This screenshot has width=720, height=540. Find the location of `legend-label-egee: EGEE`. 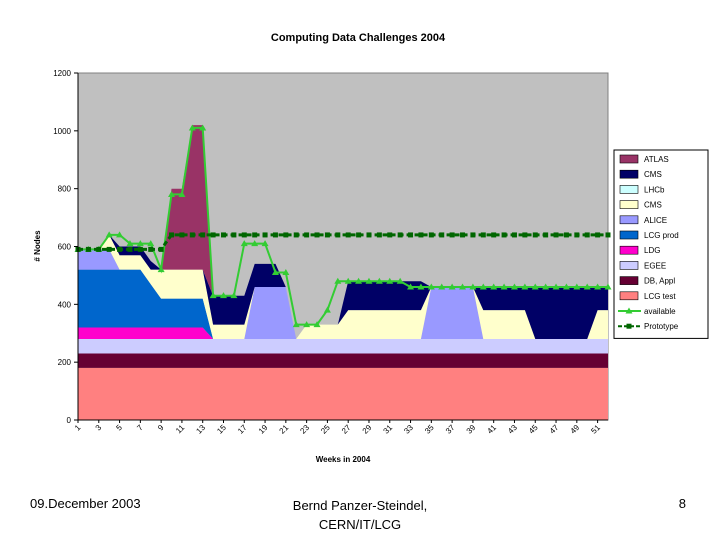

legend-label-egee: EGEE is located at coordinates (655, 265).